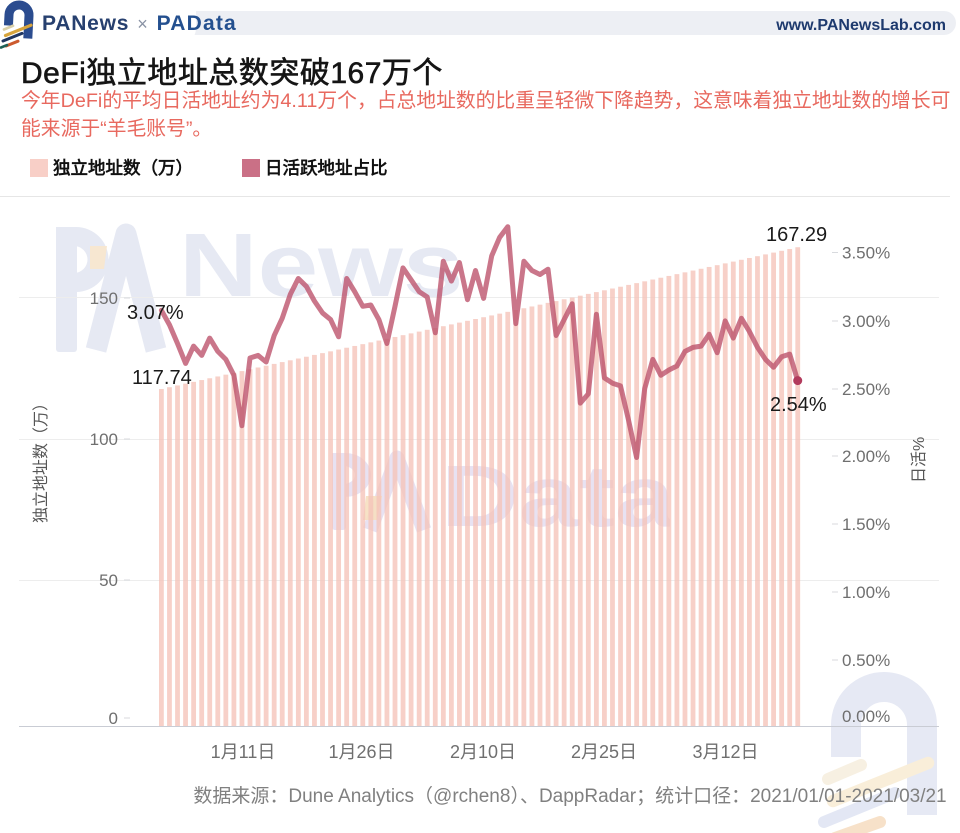 This screenshot has height=833, width=960. What do you see at coordinates (243, 752) in the screenshot?
I see `svg-text: 1月11日` at bounding box center [243, 752].